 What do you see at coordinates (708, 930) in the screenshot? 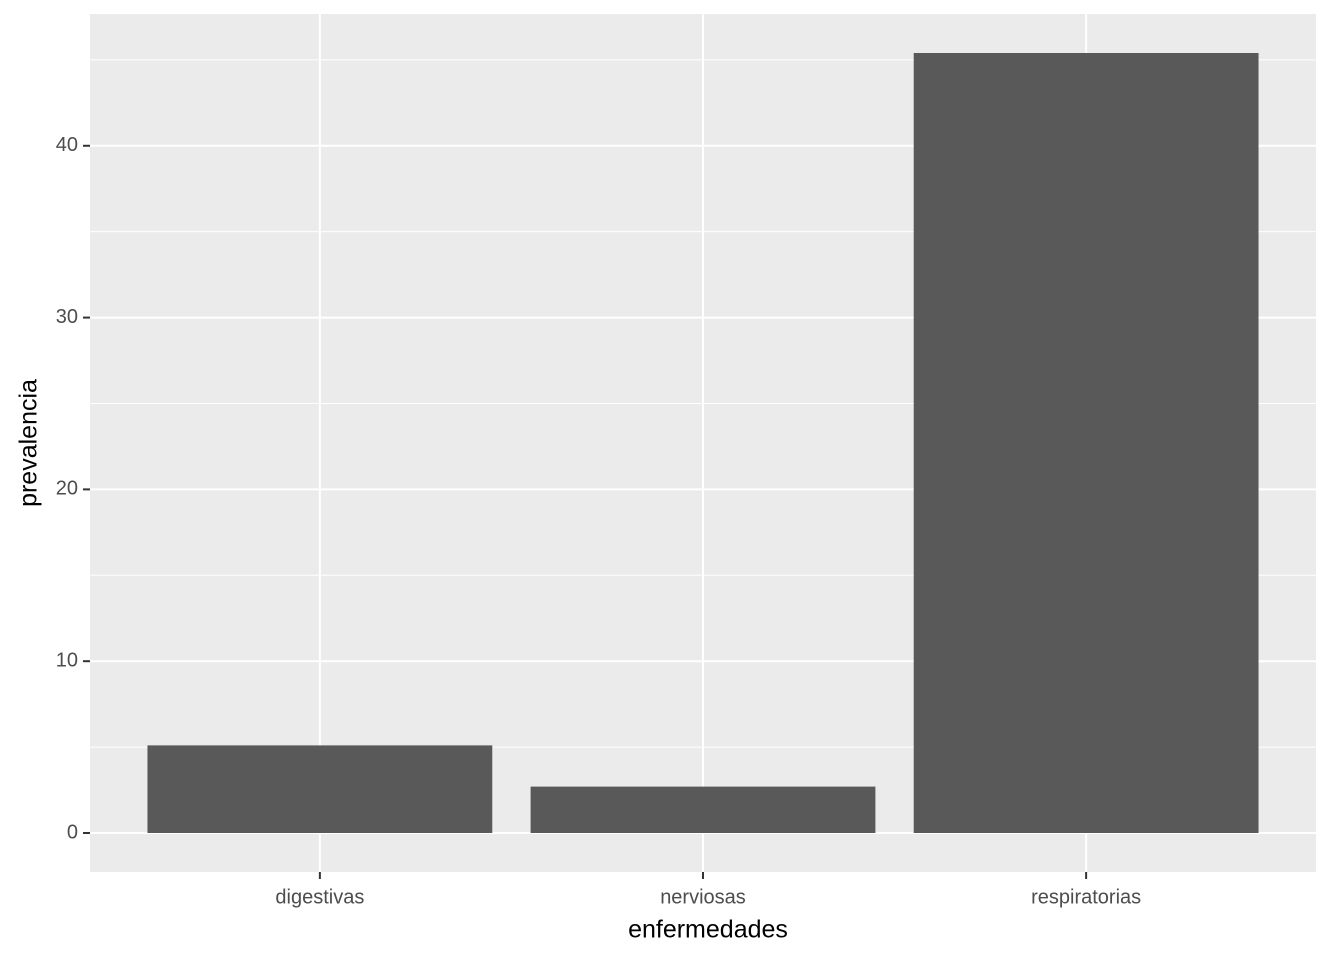
I see `x-axis-title: enfermedades` at bounding box center [708, 930].